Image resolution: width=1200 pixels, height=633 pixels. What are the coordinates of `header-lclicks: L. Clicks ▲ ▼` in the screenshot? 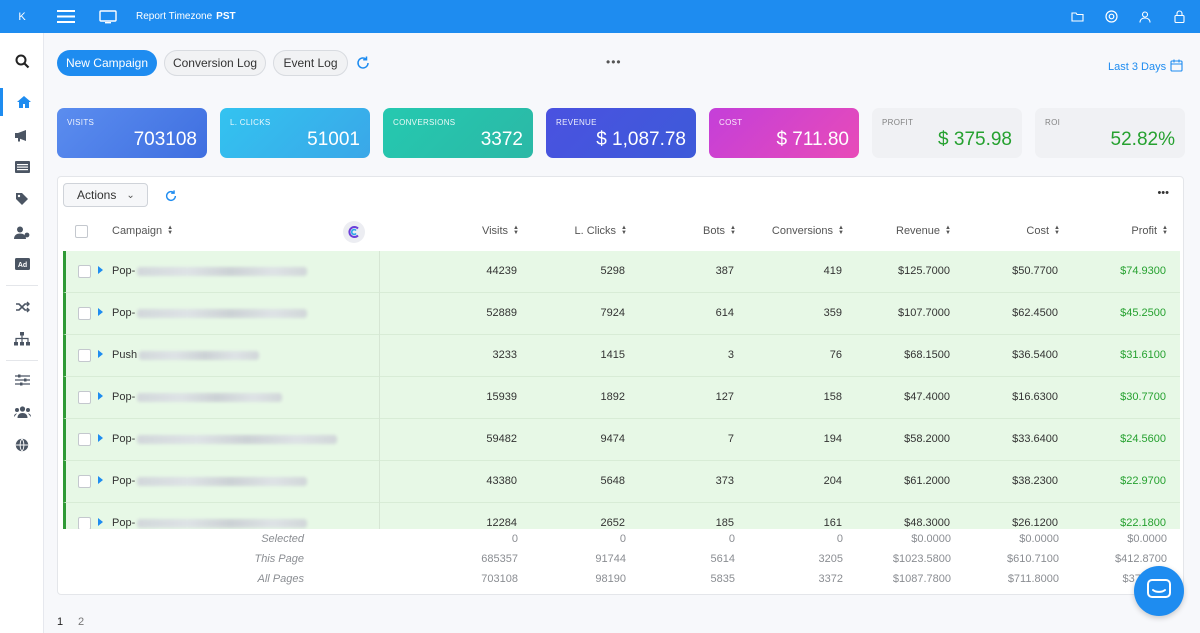 It's located at (600, 231).